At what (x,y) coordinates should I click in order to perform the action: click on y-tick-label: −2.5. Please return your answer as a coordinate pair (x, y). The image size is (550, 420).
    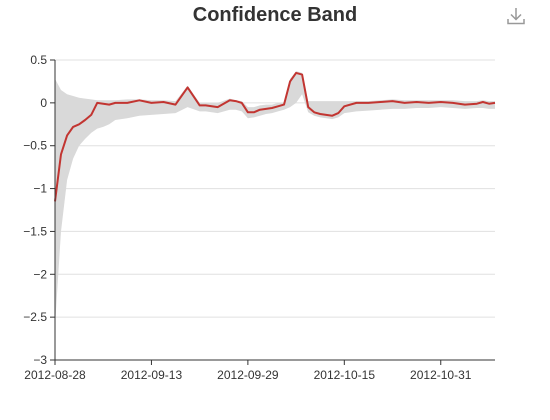
    Looking at the image, I should click on (35, 317).